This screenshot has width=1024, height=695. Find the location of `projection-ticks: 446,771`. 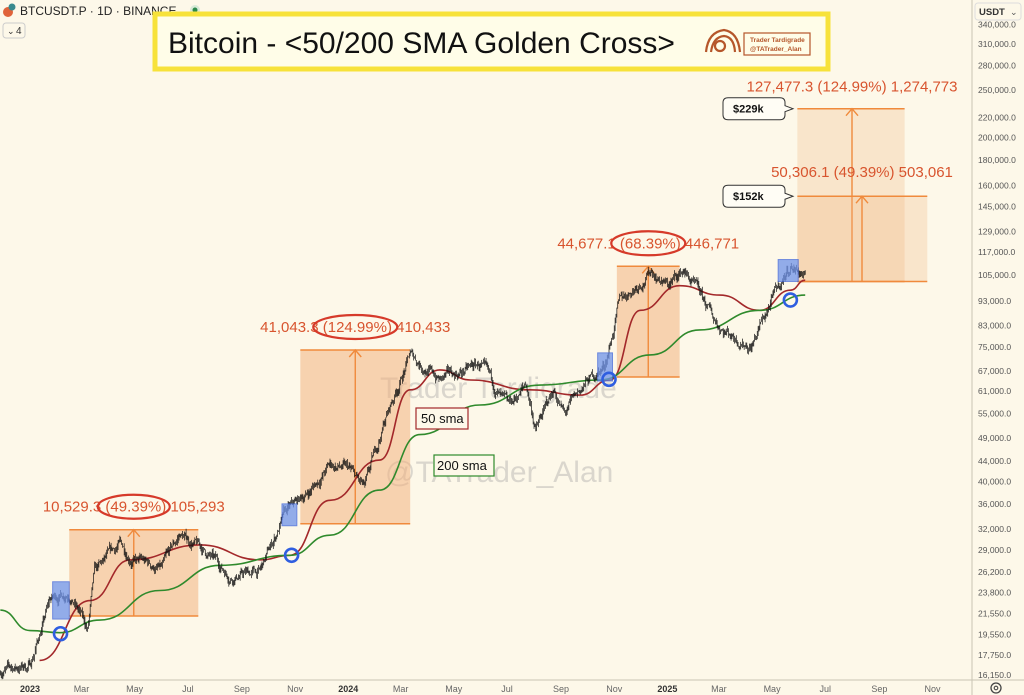

projection-ticks: 446,771 is located at coordinates (710, 243).